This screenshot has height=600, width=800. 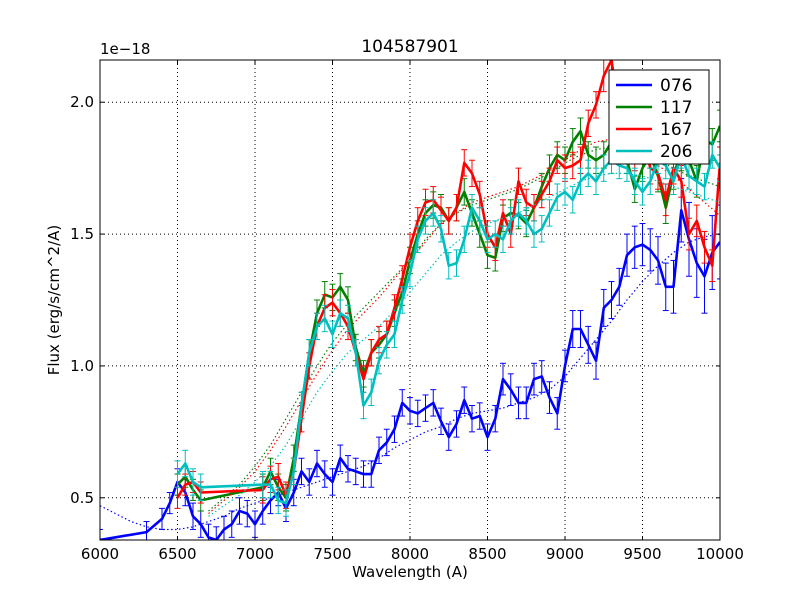 I want to click on series-117-errorbar, so click(x=718, y=126).